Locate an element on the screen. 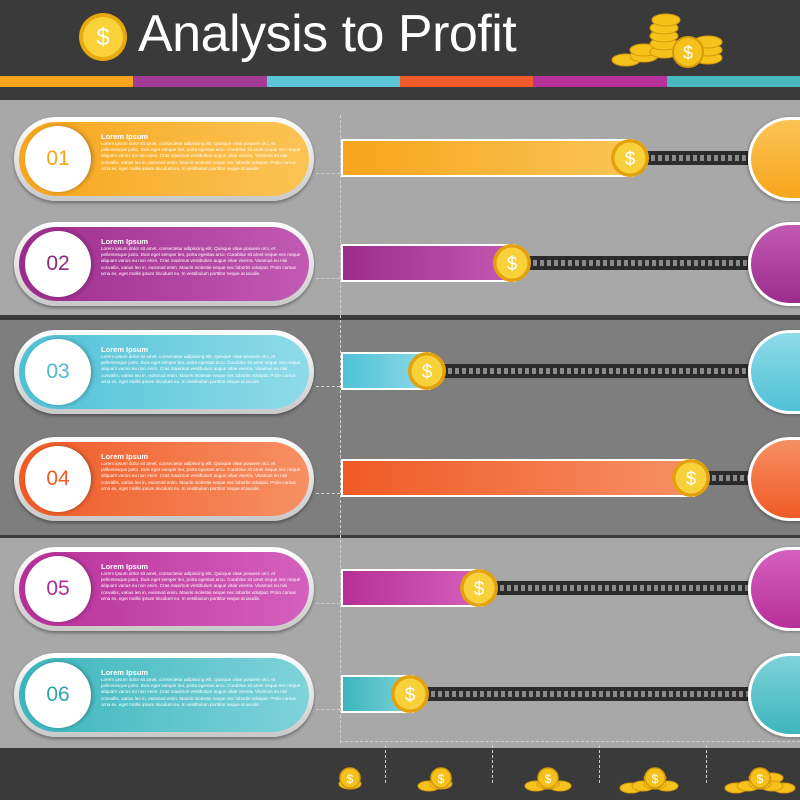 This screenshot has width=800, height=800. step-number-badge: 02 is located at coordinates (58, 264).